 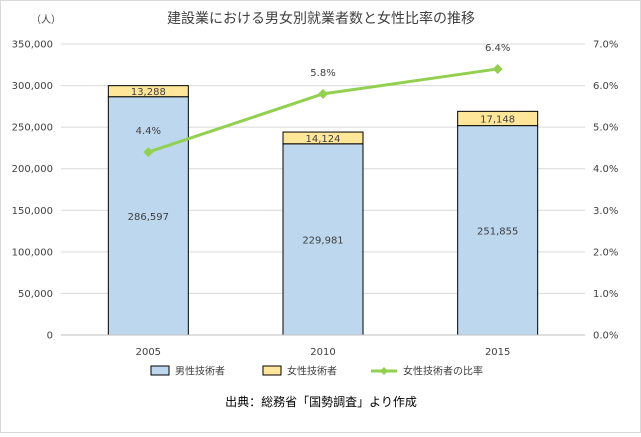 What do you see at coordinates (497, 352) in the screenshot?
I see `x-axis-tick-label: 2015` at bounding box center [497, 352].